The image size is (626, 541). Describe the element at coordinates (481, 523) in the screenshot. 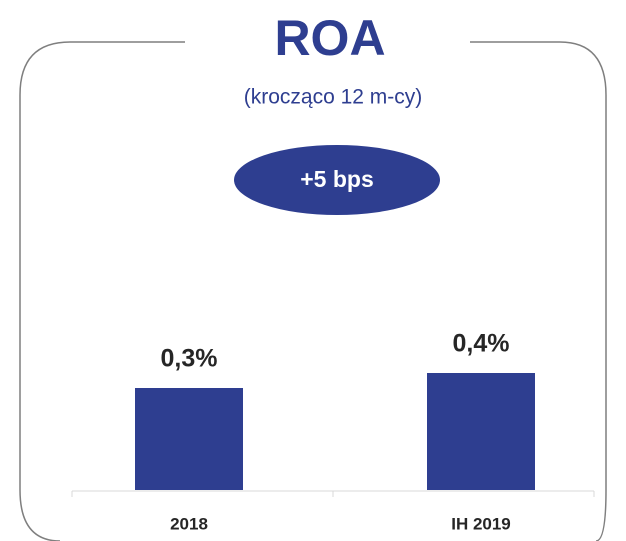

I see `x-tick-label: IH 2019` at that location.